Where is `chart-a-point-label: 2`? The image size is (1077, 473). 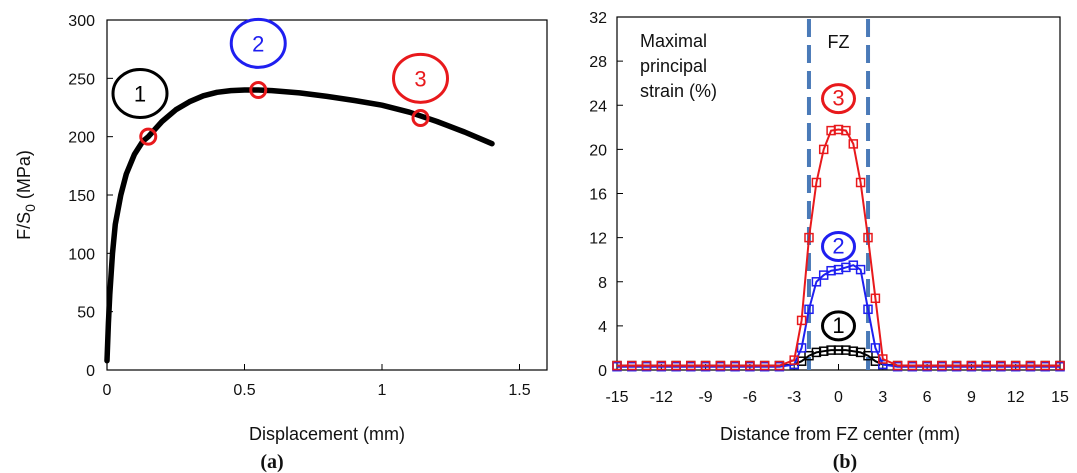 chart-a-point-label: 2 is located at coordinates (258, 43).